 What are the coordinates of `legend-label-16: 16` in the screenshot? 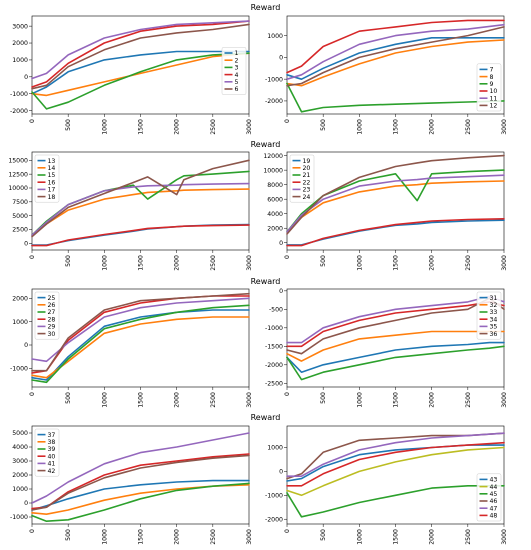 It's located at (52, 182).